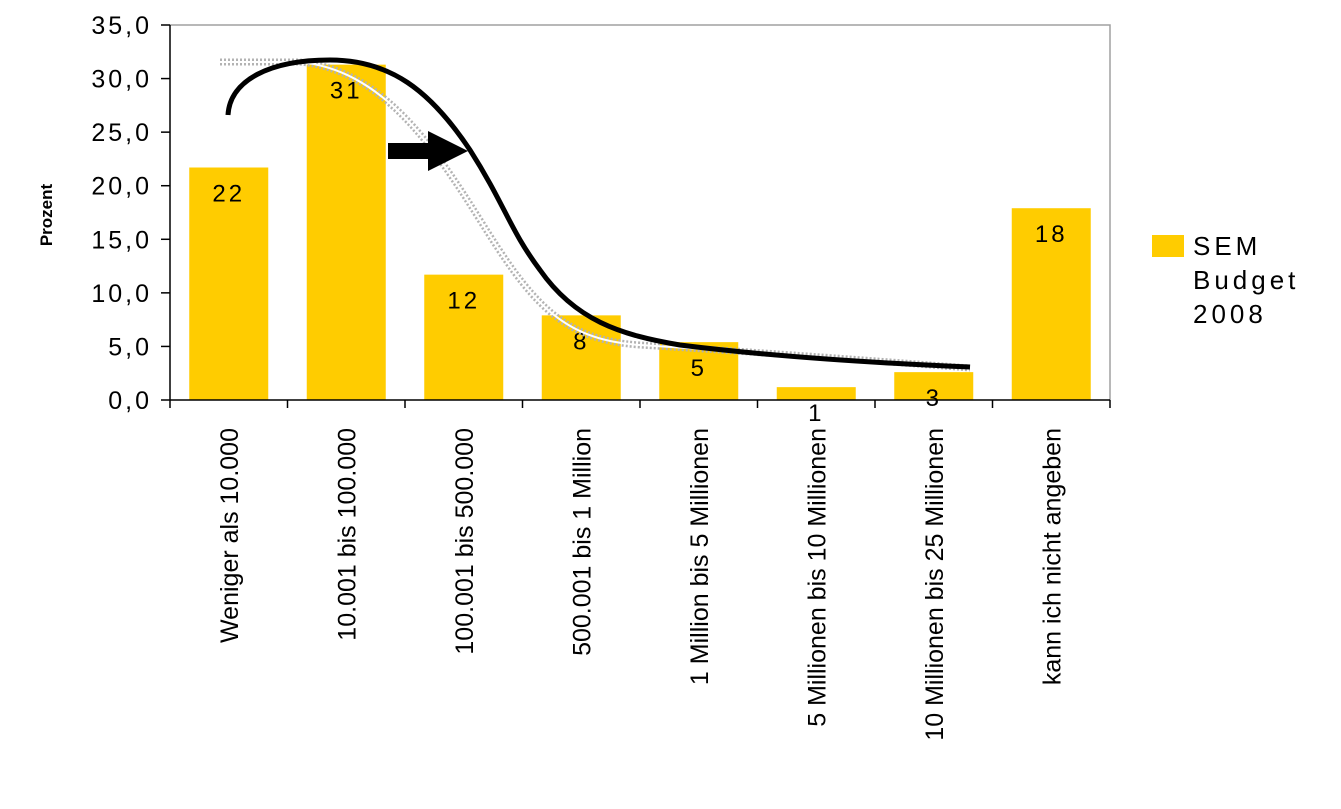  Describe the element at coordinates (1246, 280) in the screenshot. I see `legend-label-line-2: Budget` at that location.